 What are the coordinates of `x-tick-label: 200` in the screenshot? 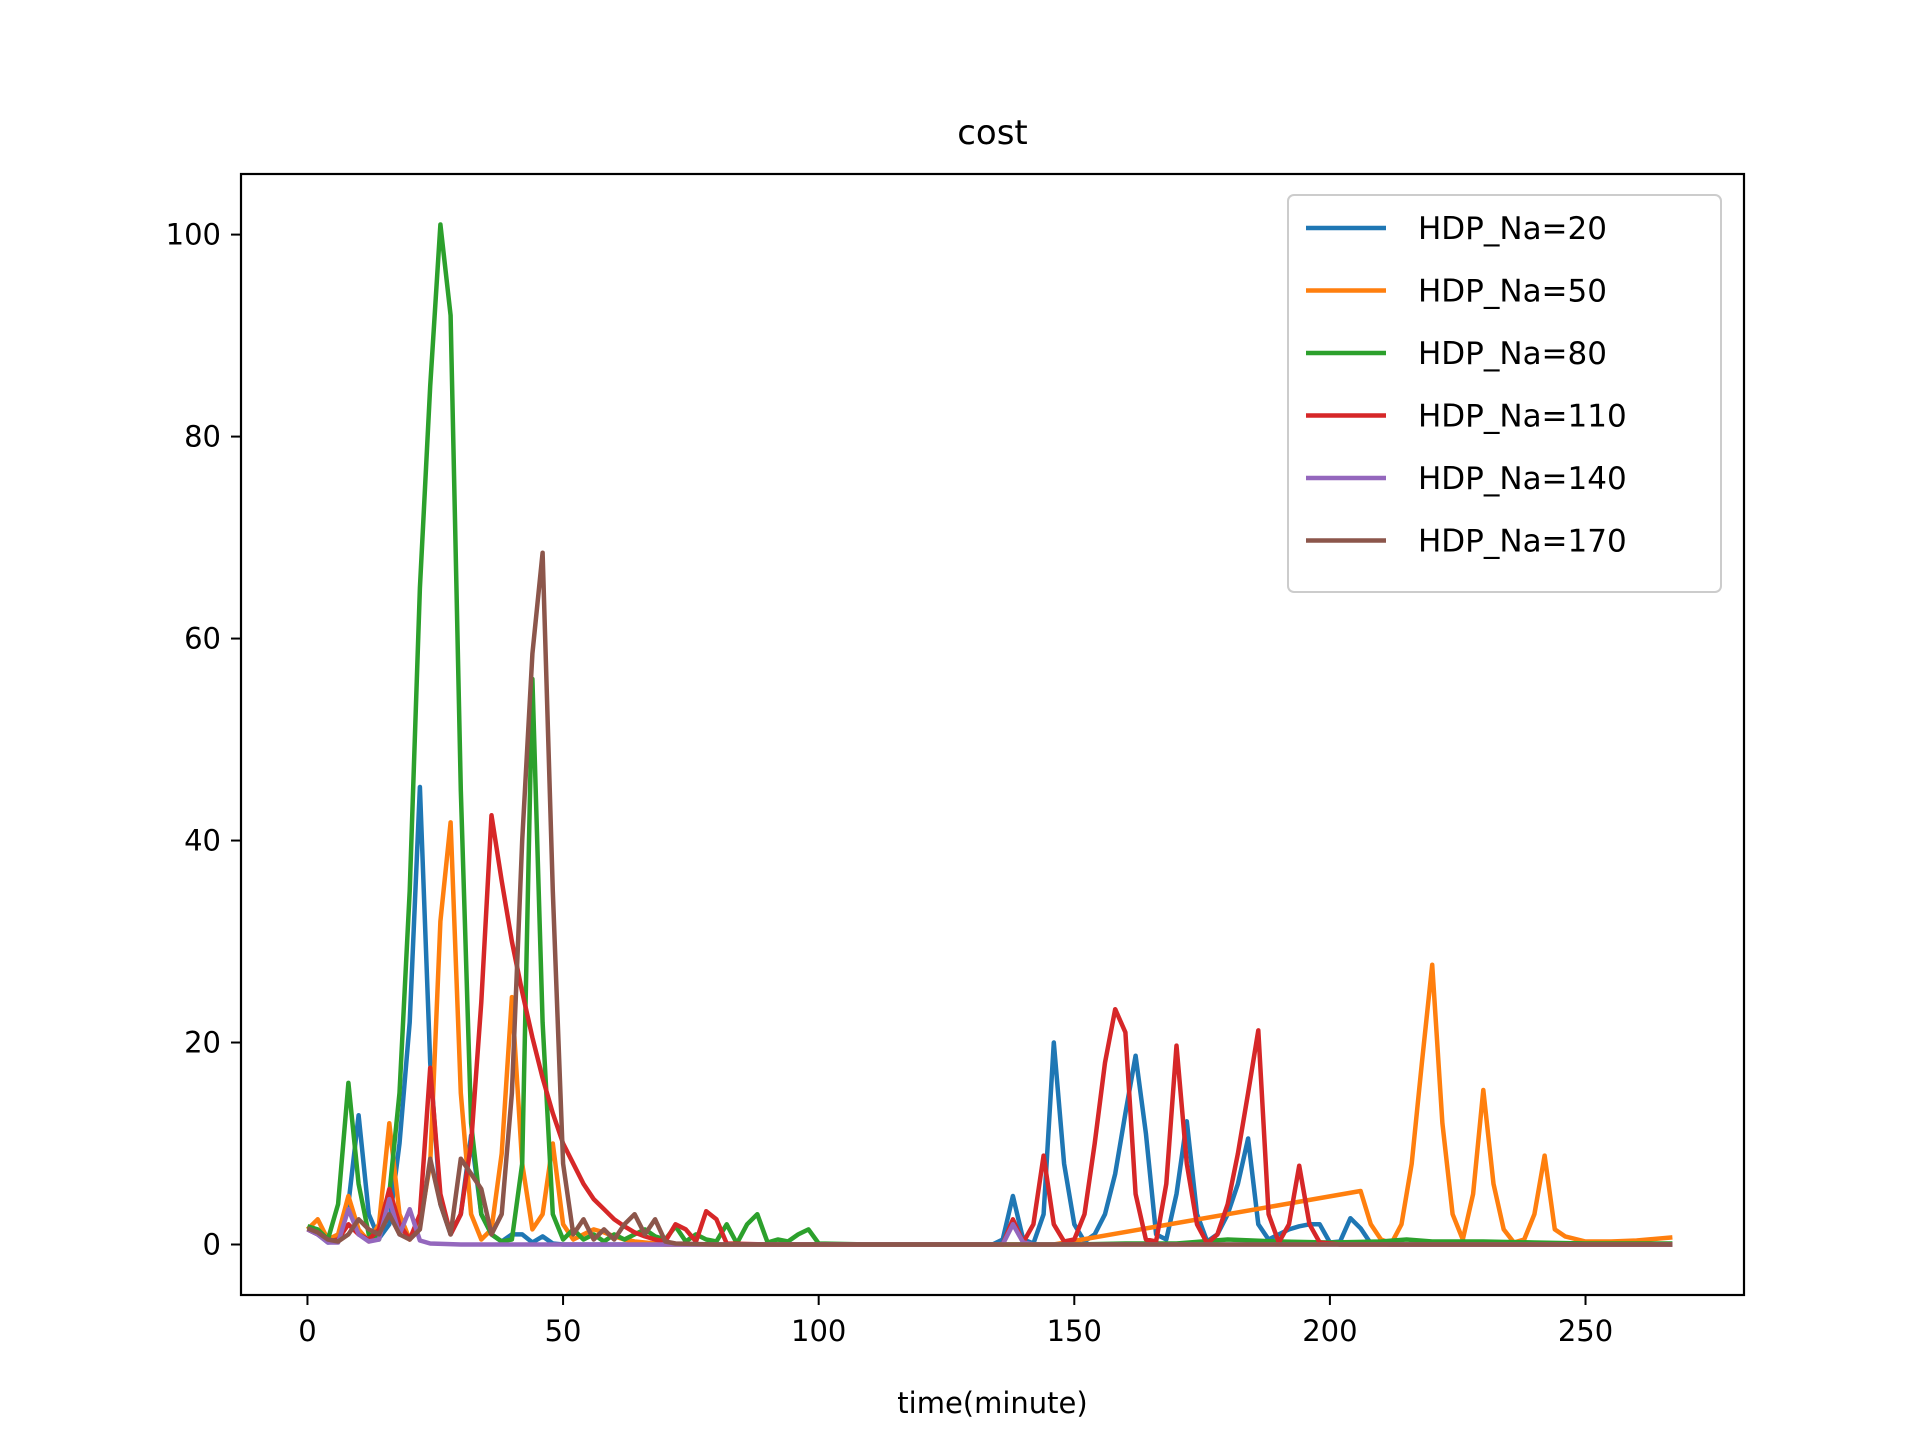 It's located at (1329, 1331).